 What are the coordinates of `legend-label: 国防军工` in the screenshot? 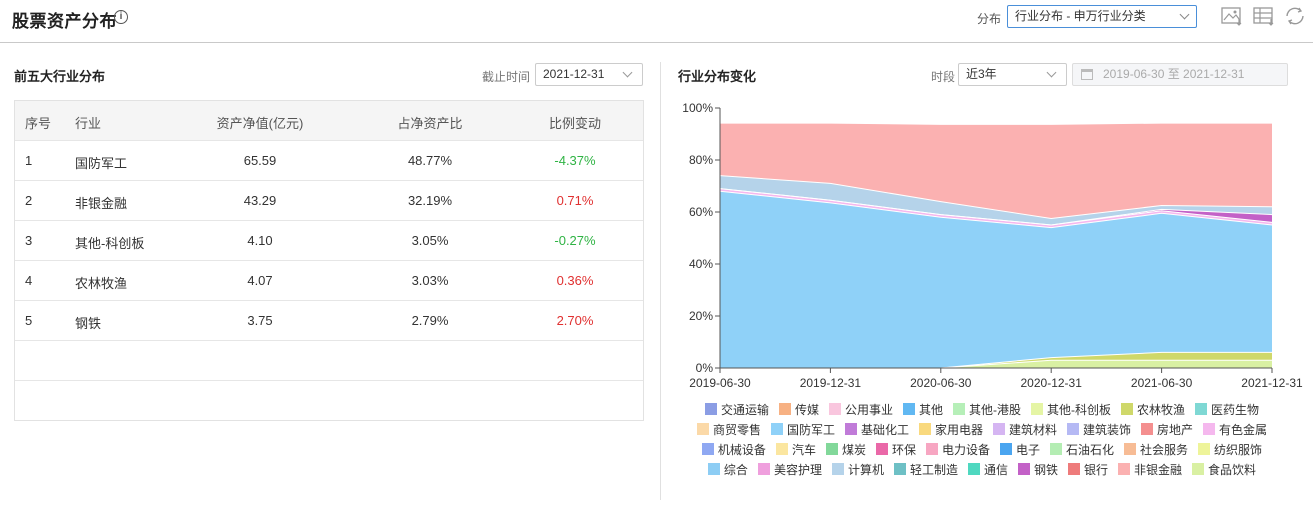 It's located at (810, 430).